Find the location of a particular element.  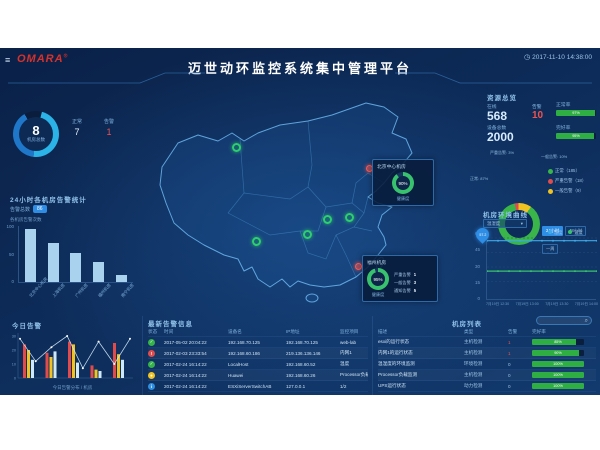

donut-legend-item-1: 严重告警（18） is located at coordinates (567, 181).